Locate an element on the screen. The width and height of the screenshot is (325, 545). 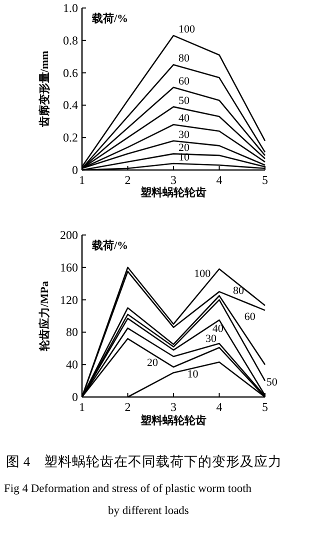
y-tick-label: 0.4 is located at coordinates (70, 105).